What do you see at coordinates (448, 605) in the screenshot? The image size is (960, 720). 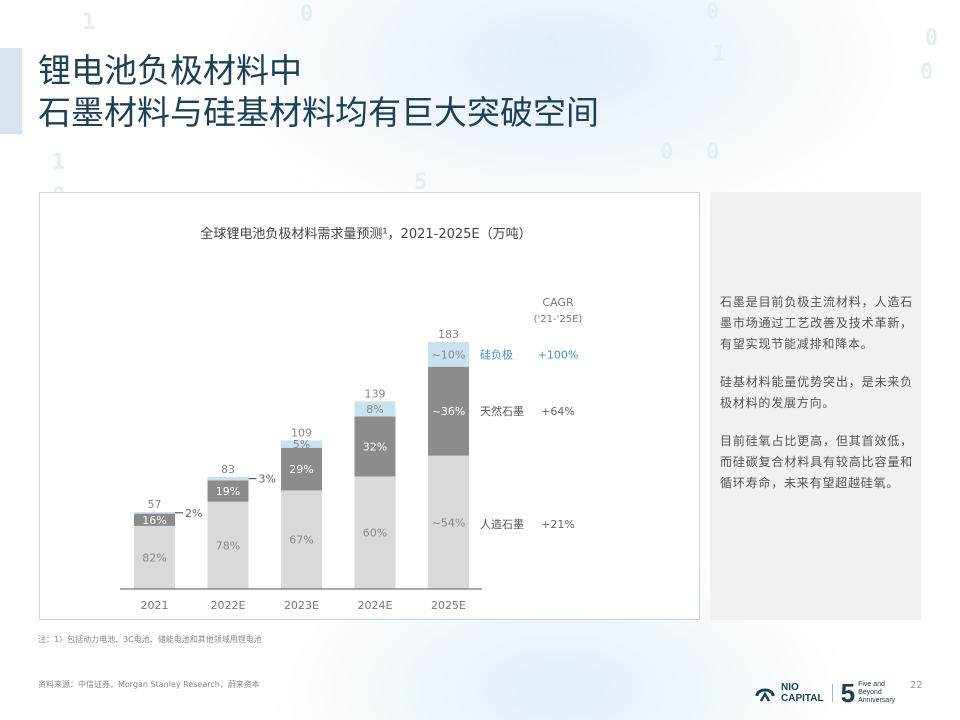 I see `x-tick-2025E: 2025E` at bounding box center [448, 605].